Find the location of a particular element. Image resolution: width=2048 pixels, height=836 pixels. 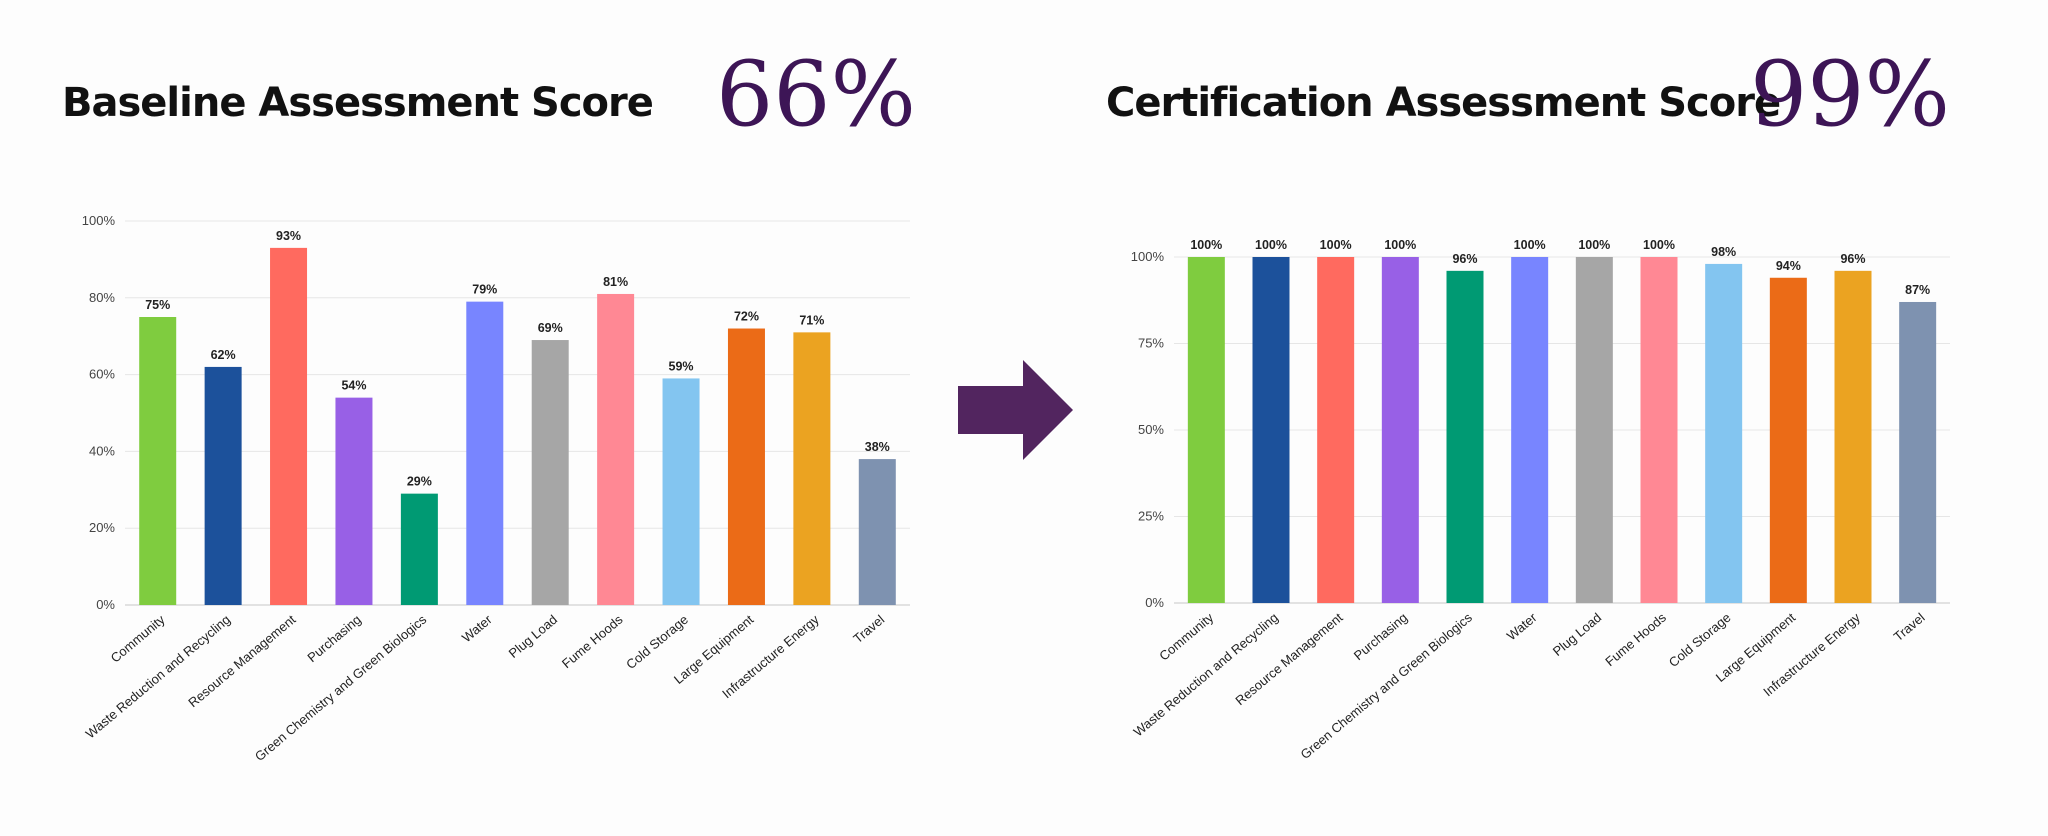

baseline-score: 66% is located at coordinates (816, 94).